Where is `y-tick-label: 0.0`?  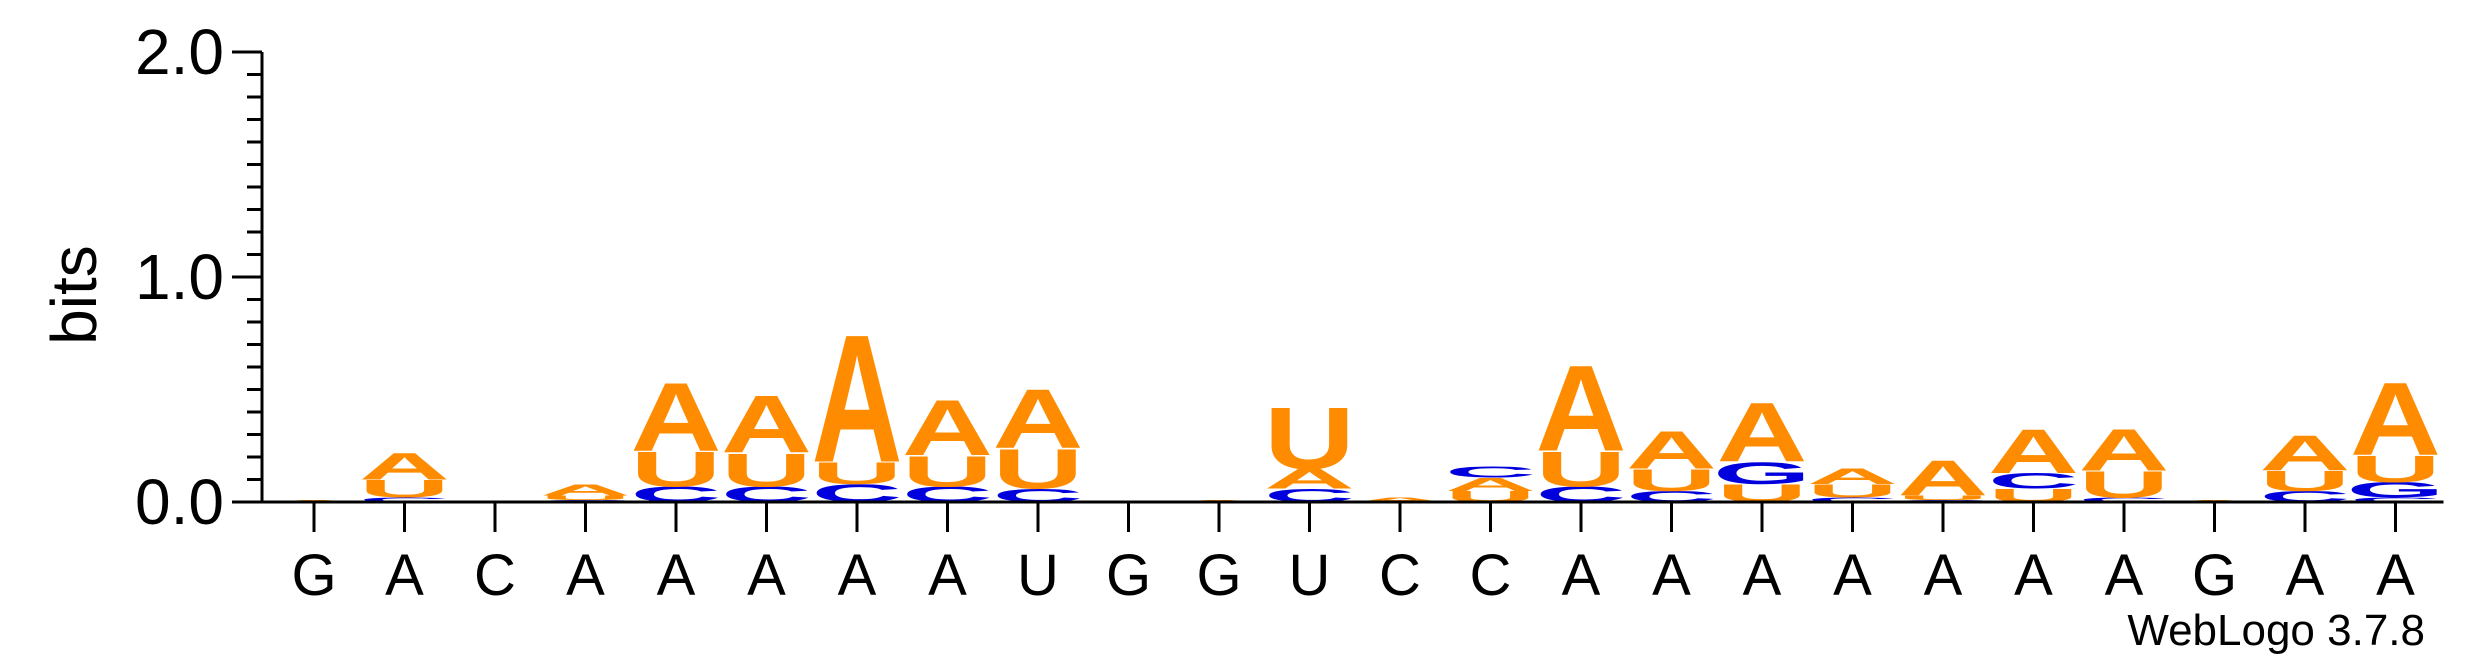 y-tick-label: 0.0 is located at coordinates (179, 502).